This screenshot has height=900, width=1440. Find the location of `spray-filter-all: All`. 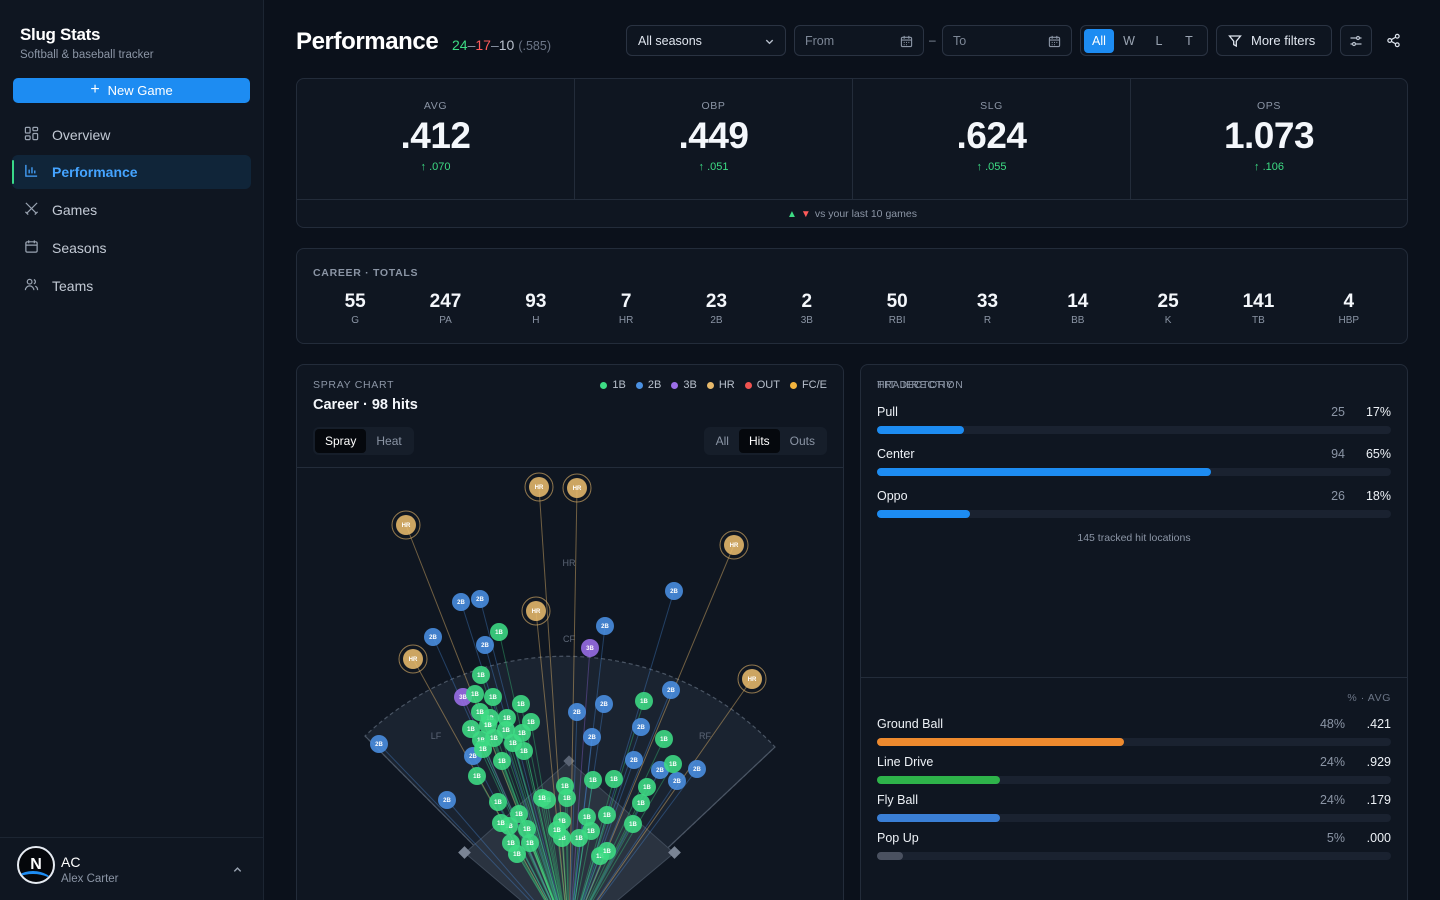

spray-filter-all: All is located at coordinates (722, 441).